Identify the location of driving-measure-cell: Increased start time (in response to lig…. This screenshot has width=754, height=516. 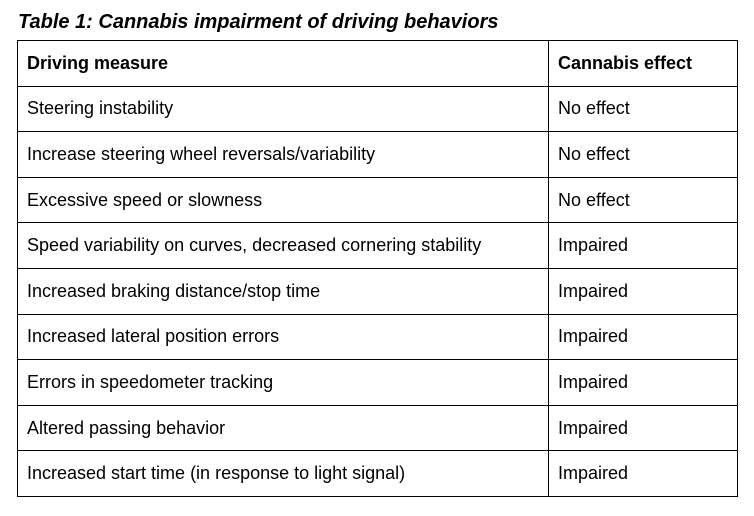
(283, 473).